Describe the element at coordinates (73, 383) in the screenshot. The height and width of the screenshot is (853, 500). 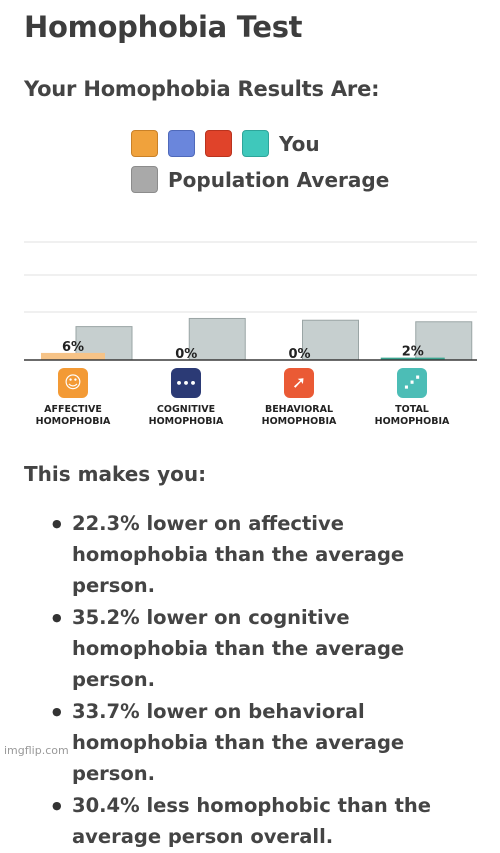
I see `mask-icon: ☺` at that location.